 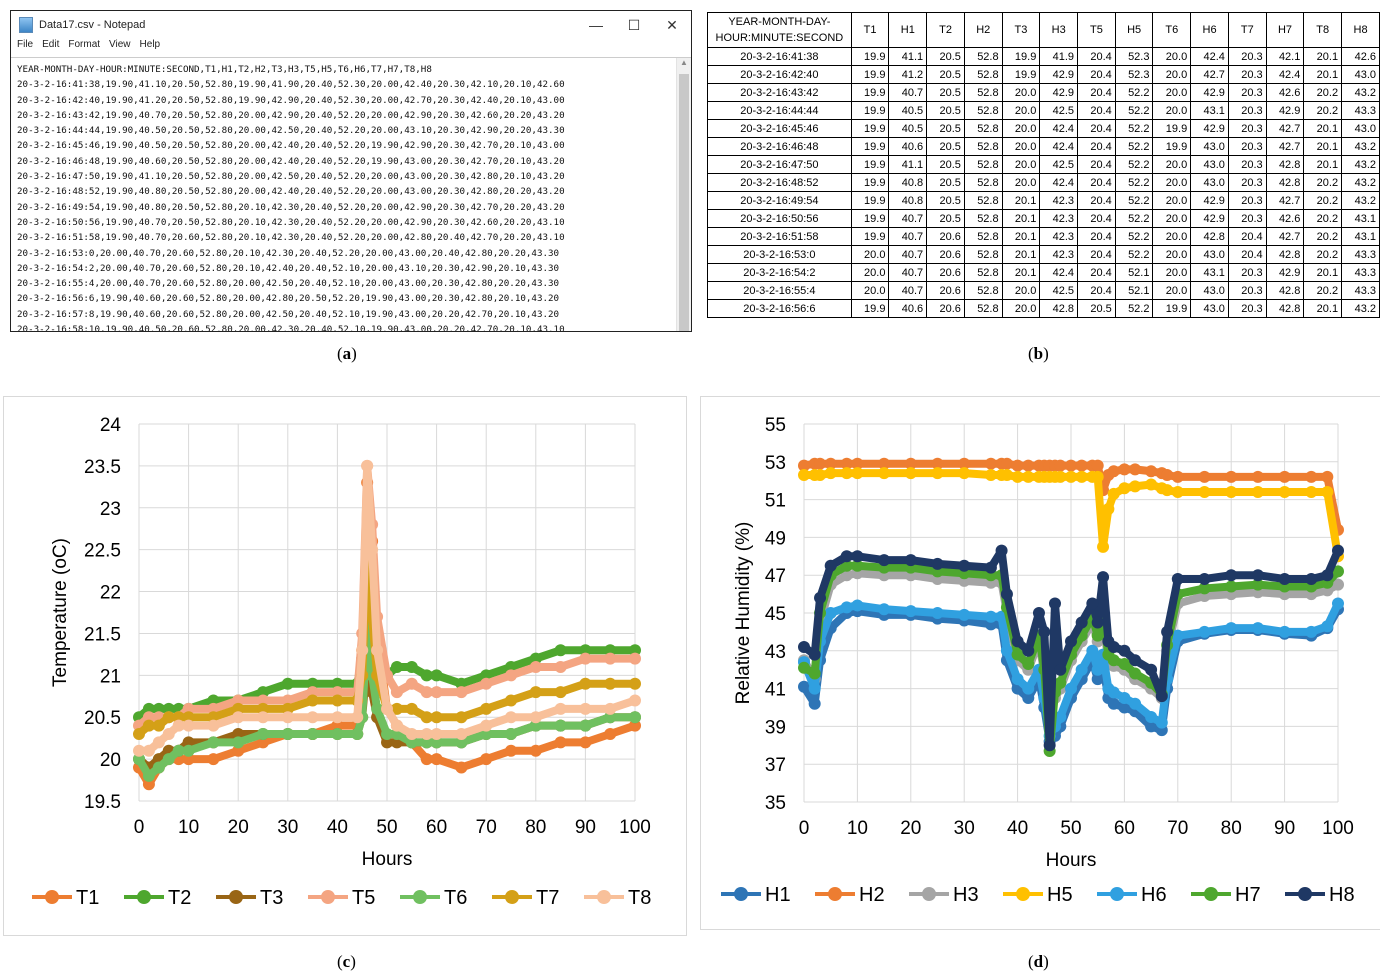 What do you see at coordinates (363, 898) in the screenshot?
I see `legend-label: T5` at bounding box center [363, 898].